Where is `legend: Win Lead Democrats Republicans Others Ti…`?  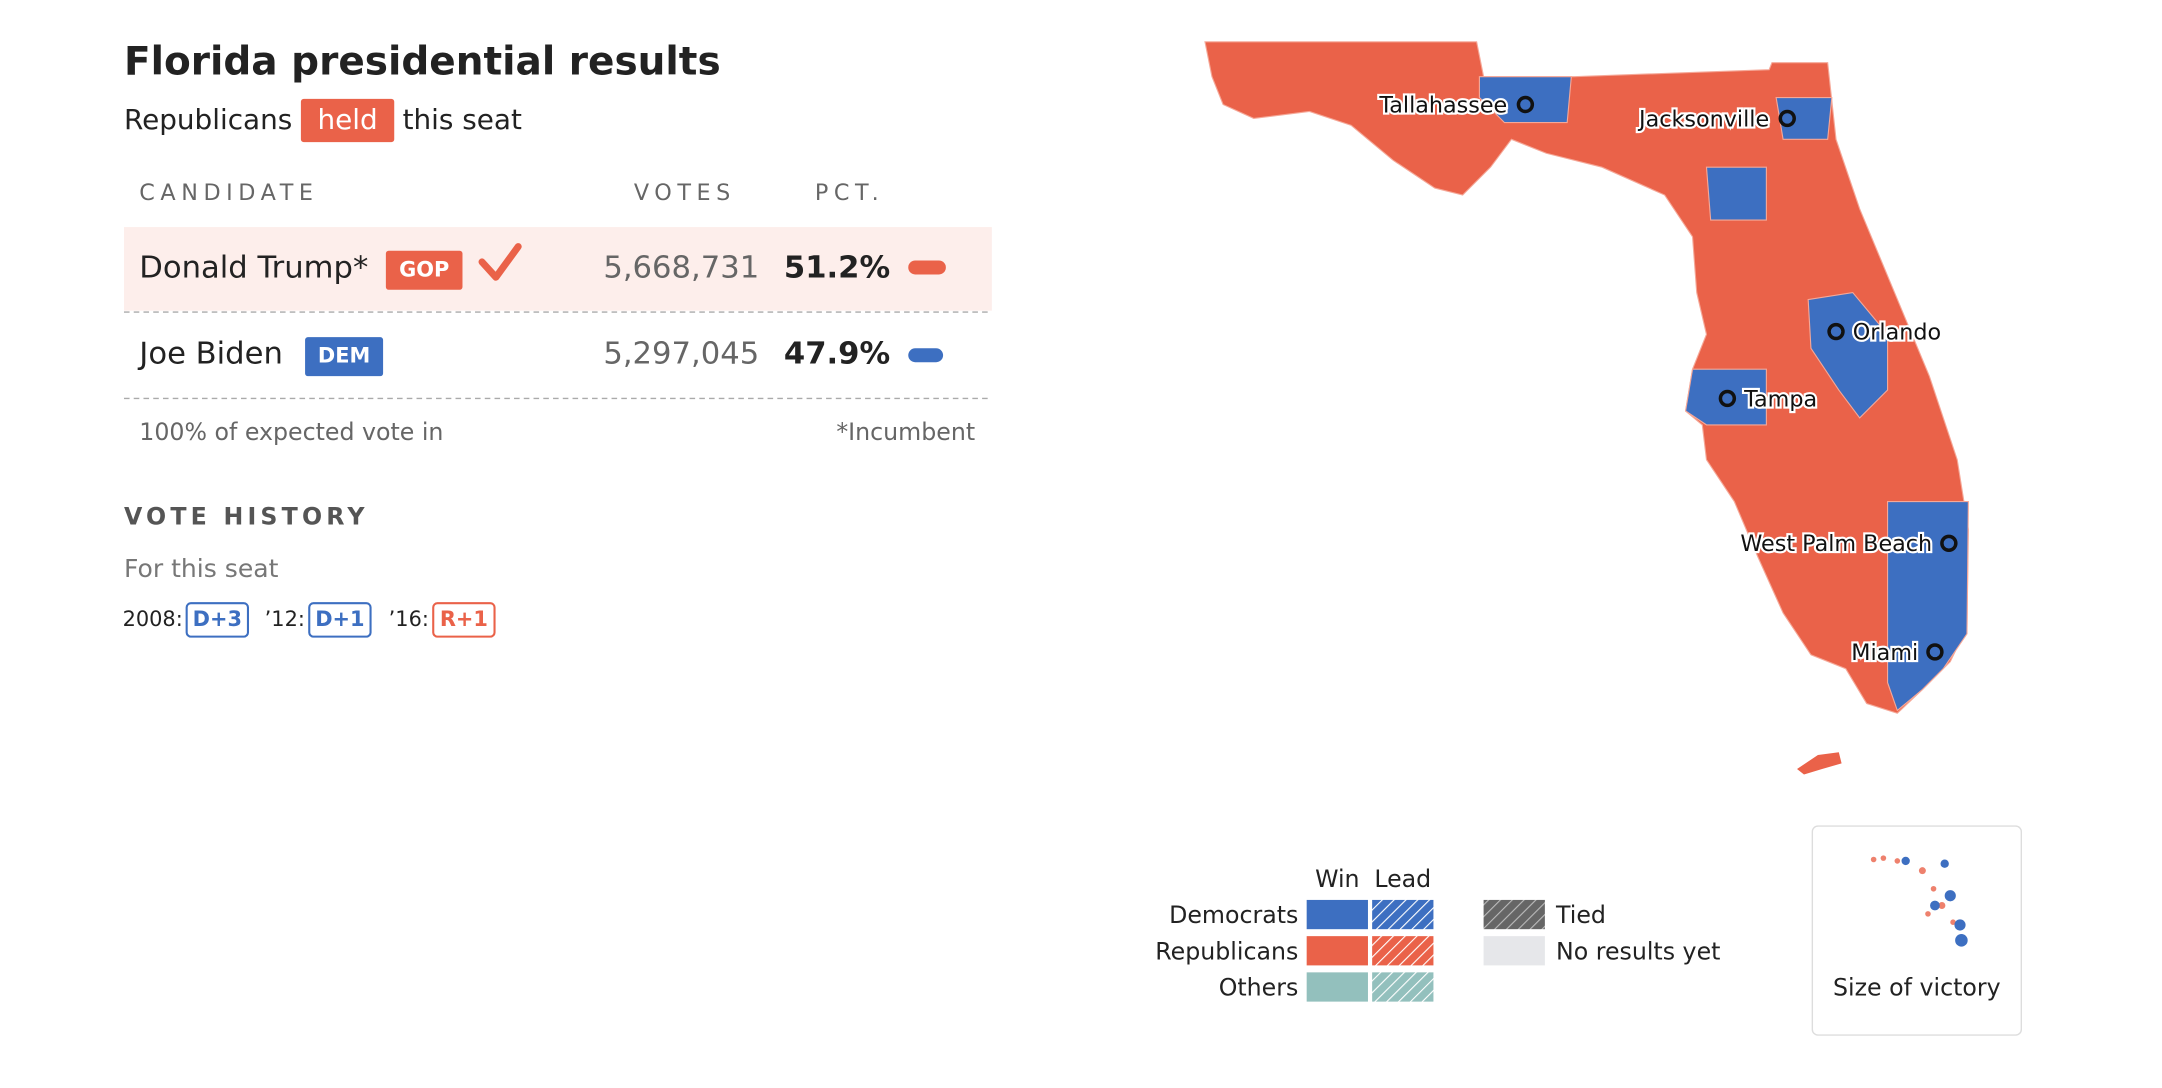 legend: Win Lead Democrats Republicans Others Ti… is located at coordinates (1437, 933).